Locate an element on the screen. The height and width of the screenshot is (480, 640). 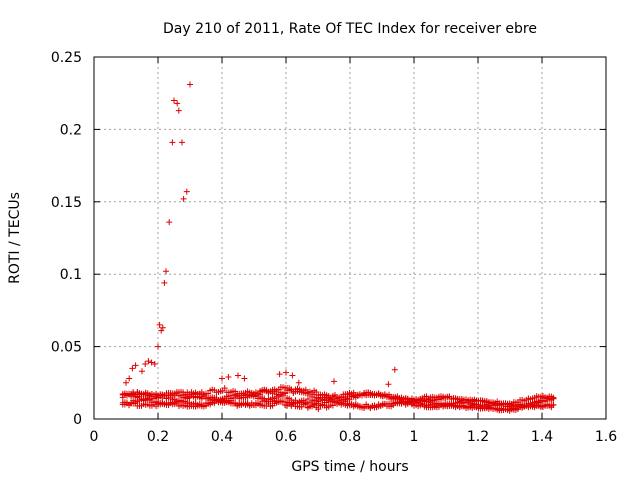
y-tick-label: 0.15 is located at coordinates (66, 203).